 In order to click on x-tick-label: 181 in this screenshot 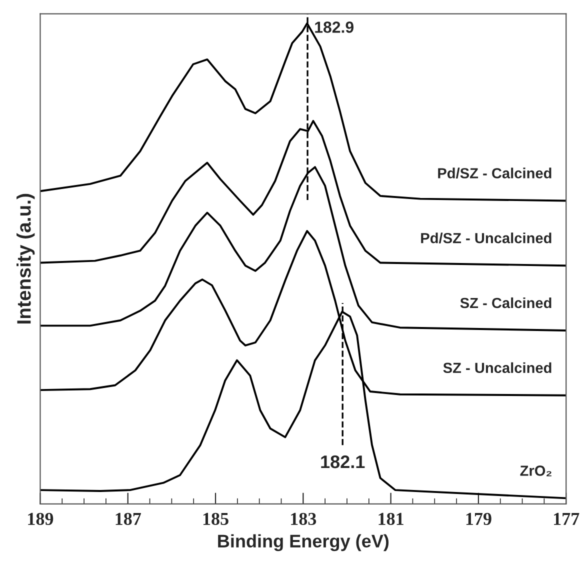, I will do `click(391, 519)`.